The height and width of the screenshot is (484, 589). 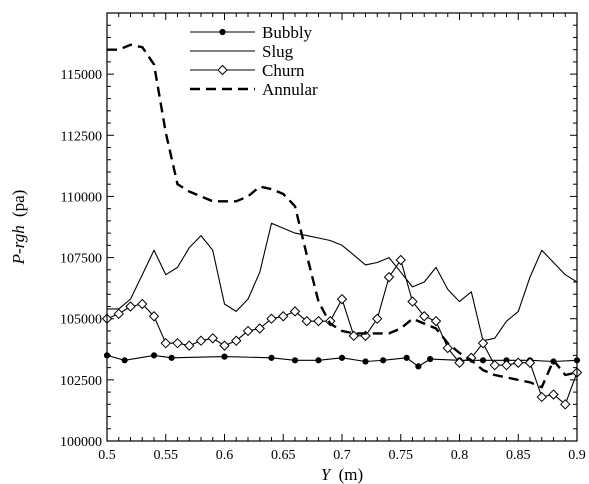 I want to click on x-axis-label-unit: (m), so click(x=351, y=474).